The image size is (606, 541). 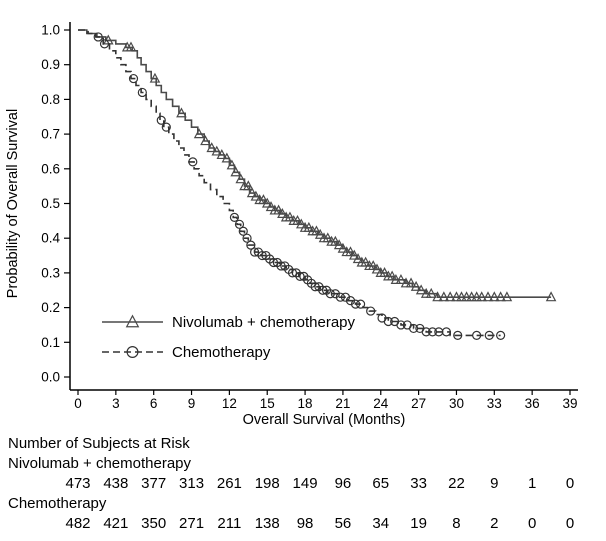 What do you see at coordinates (324, 420) in the screenshot?
I see `x-axis-label: Overall Survival (Months)` at bounding box center [324, 420].